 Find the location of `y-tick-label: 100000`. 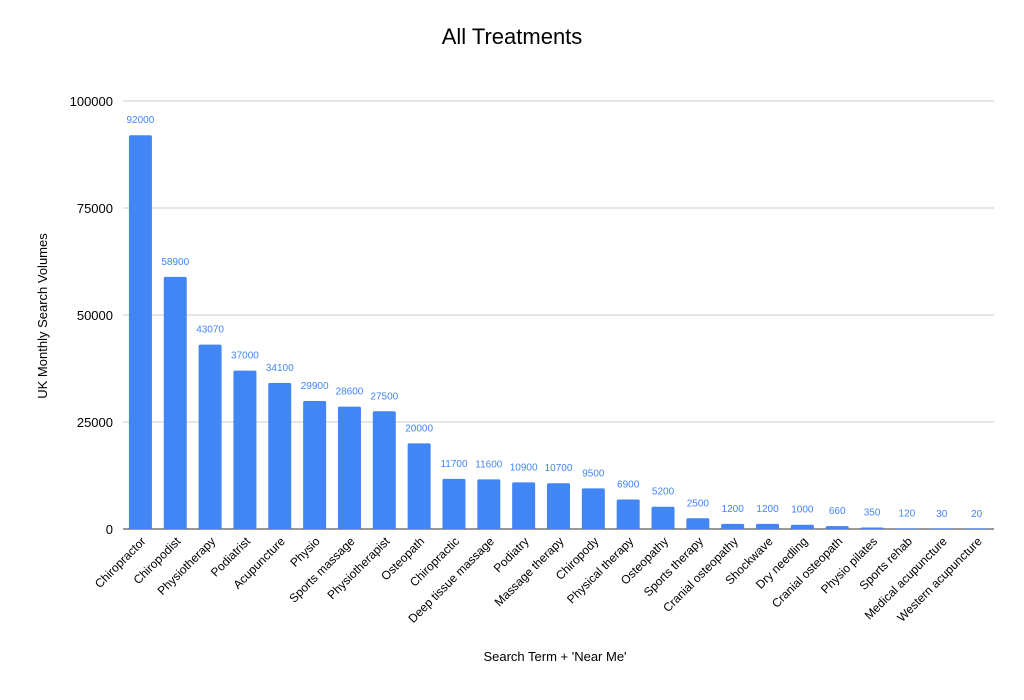

y-tick-label: 100000 is located at coordinates (91, 101).